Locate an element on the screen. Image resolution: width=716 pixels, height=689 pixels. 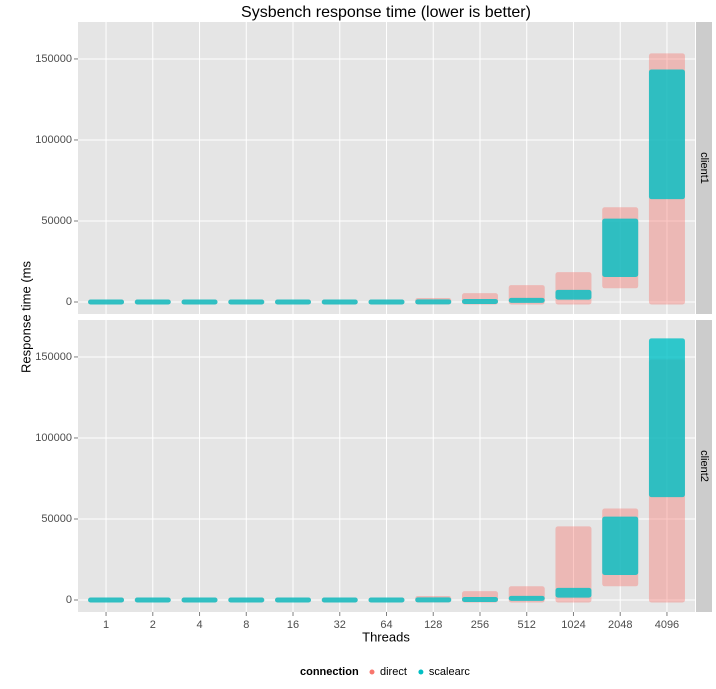
chart-title: Sysbench response time (lower is better) is located at coordinates (386, 12).